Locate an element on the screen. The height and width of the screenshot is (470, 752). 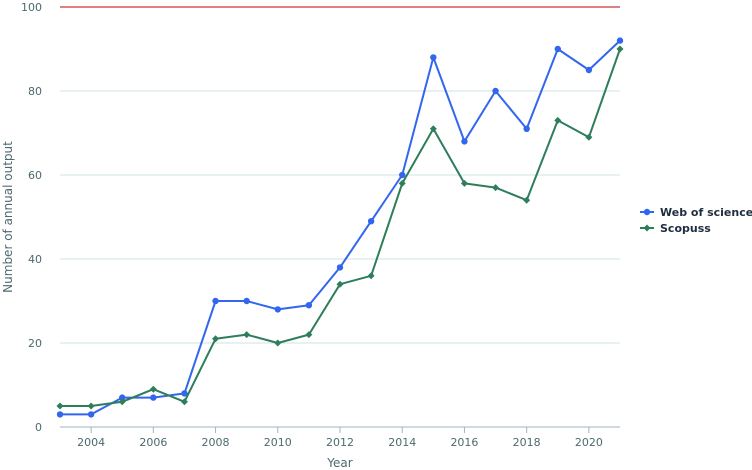
x-tick-label: 2006 is located at coordinates (153, 442).